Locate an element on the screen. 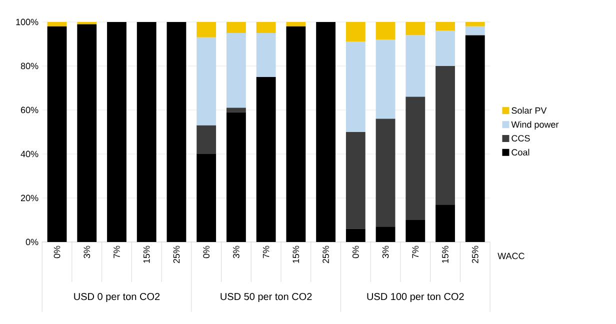  legend-label: Solar PV is located at coordinates (529, 110).